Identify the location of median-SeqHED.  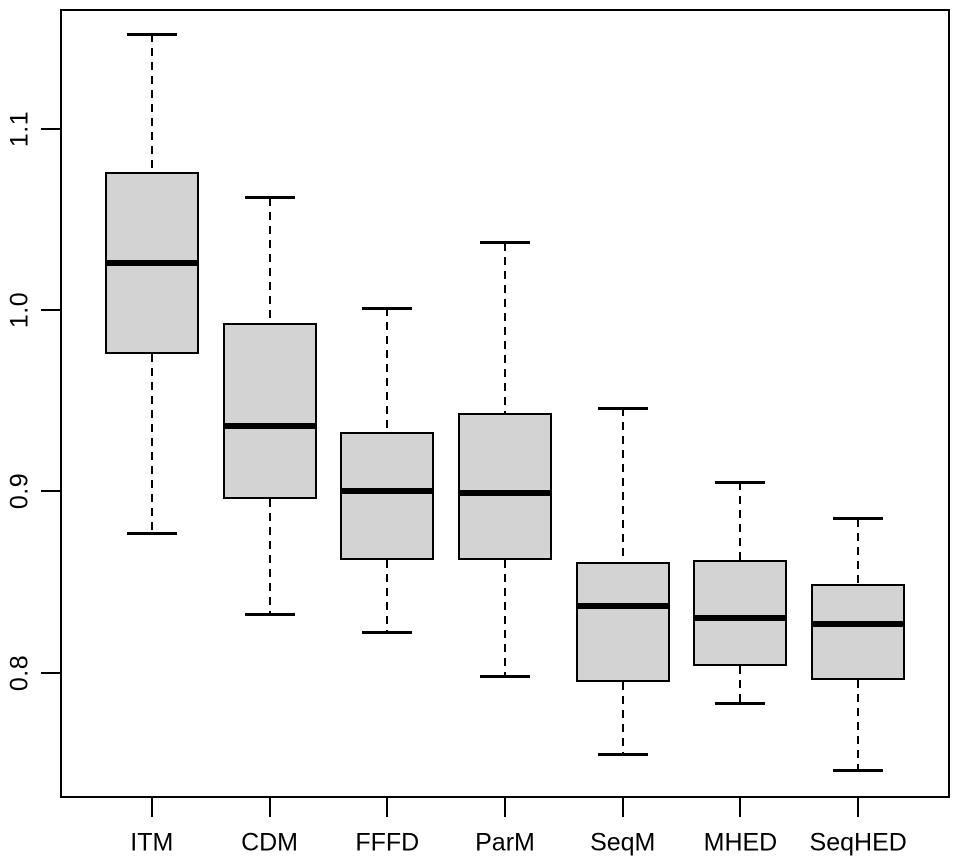
(858, 623).